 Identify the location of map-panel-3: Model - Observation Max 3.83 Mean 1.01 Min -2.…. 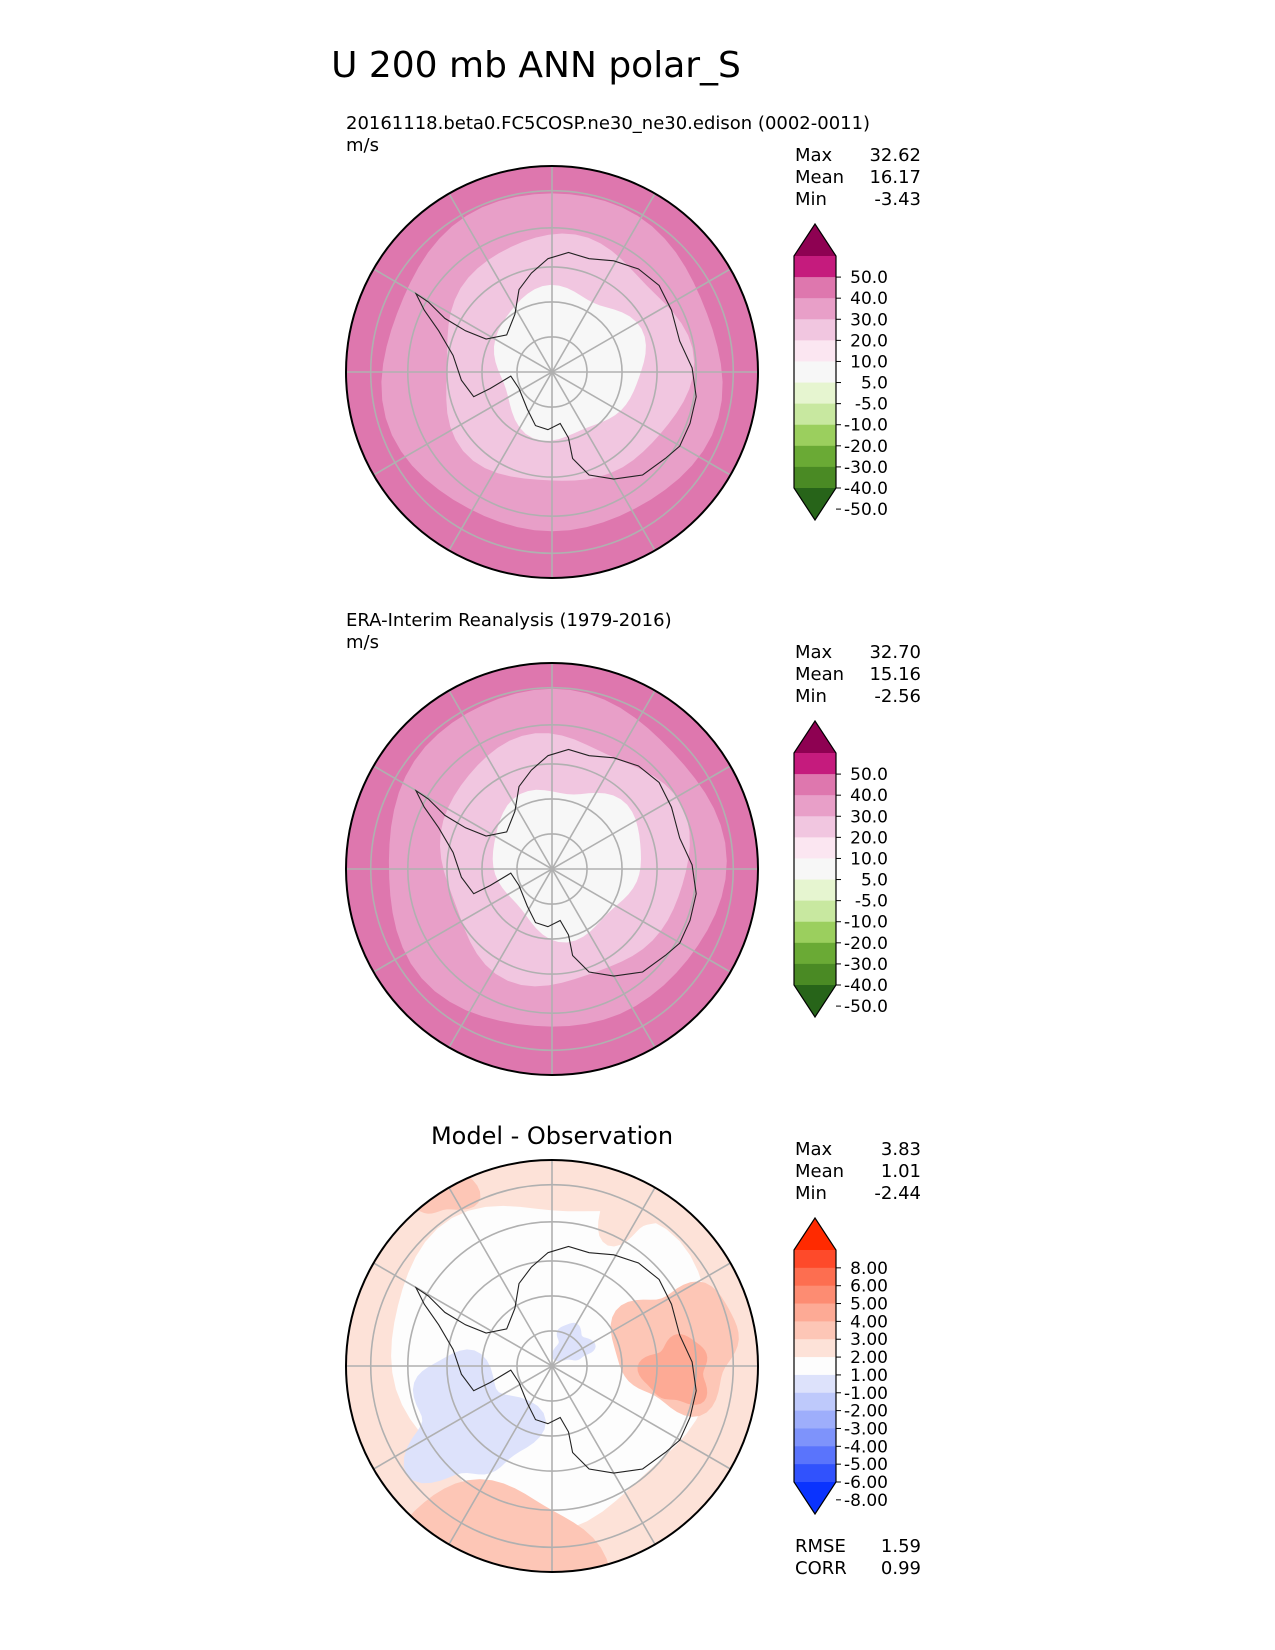
(633, 1350).